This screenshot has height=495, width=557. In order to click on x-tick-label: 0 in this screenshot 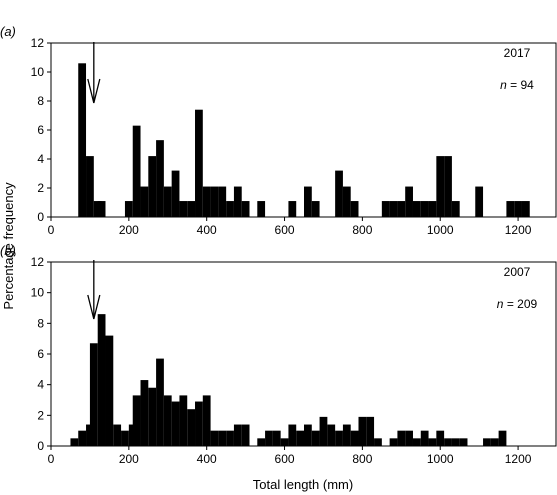, I will do `click(51, 230)`.